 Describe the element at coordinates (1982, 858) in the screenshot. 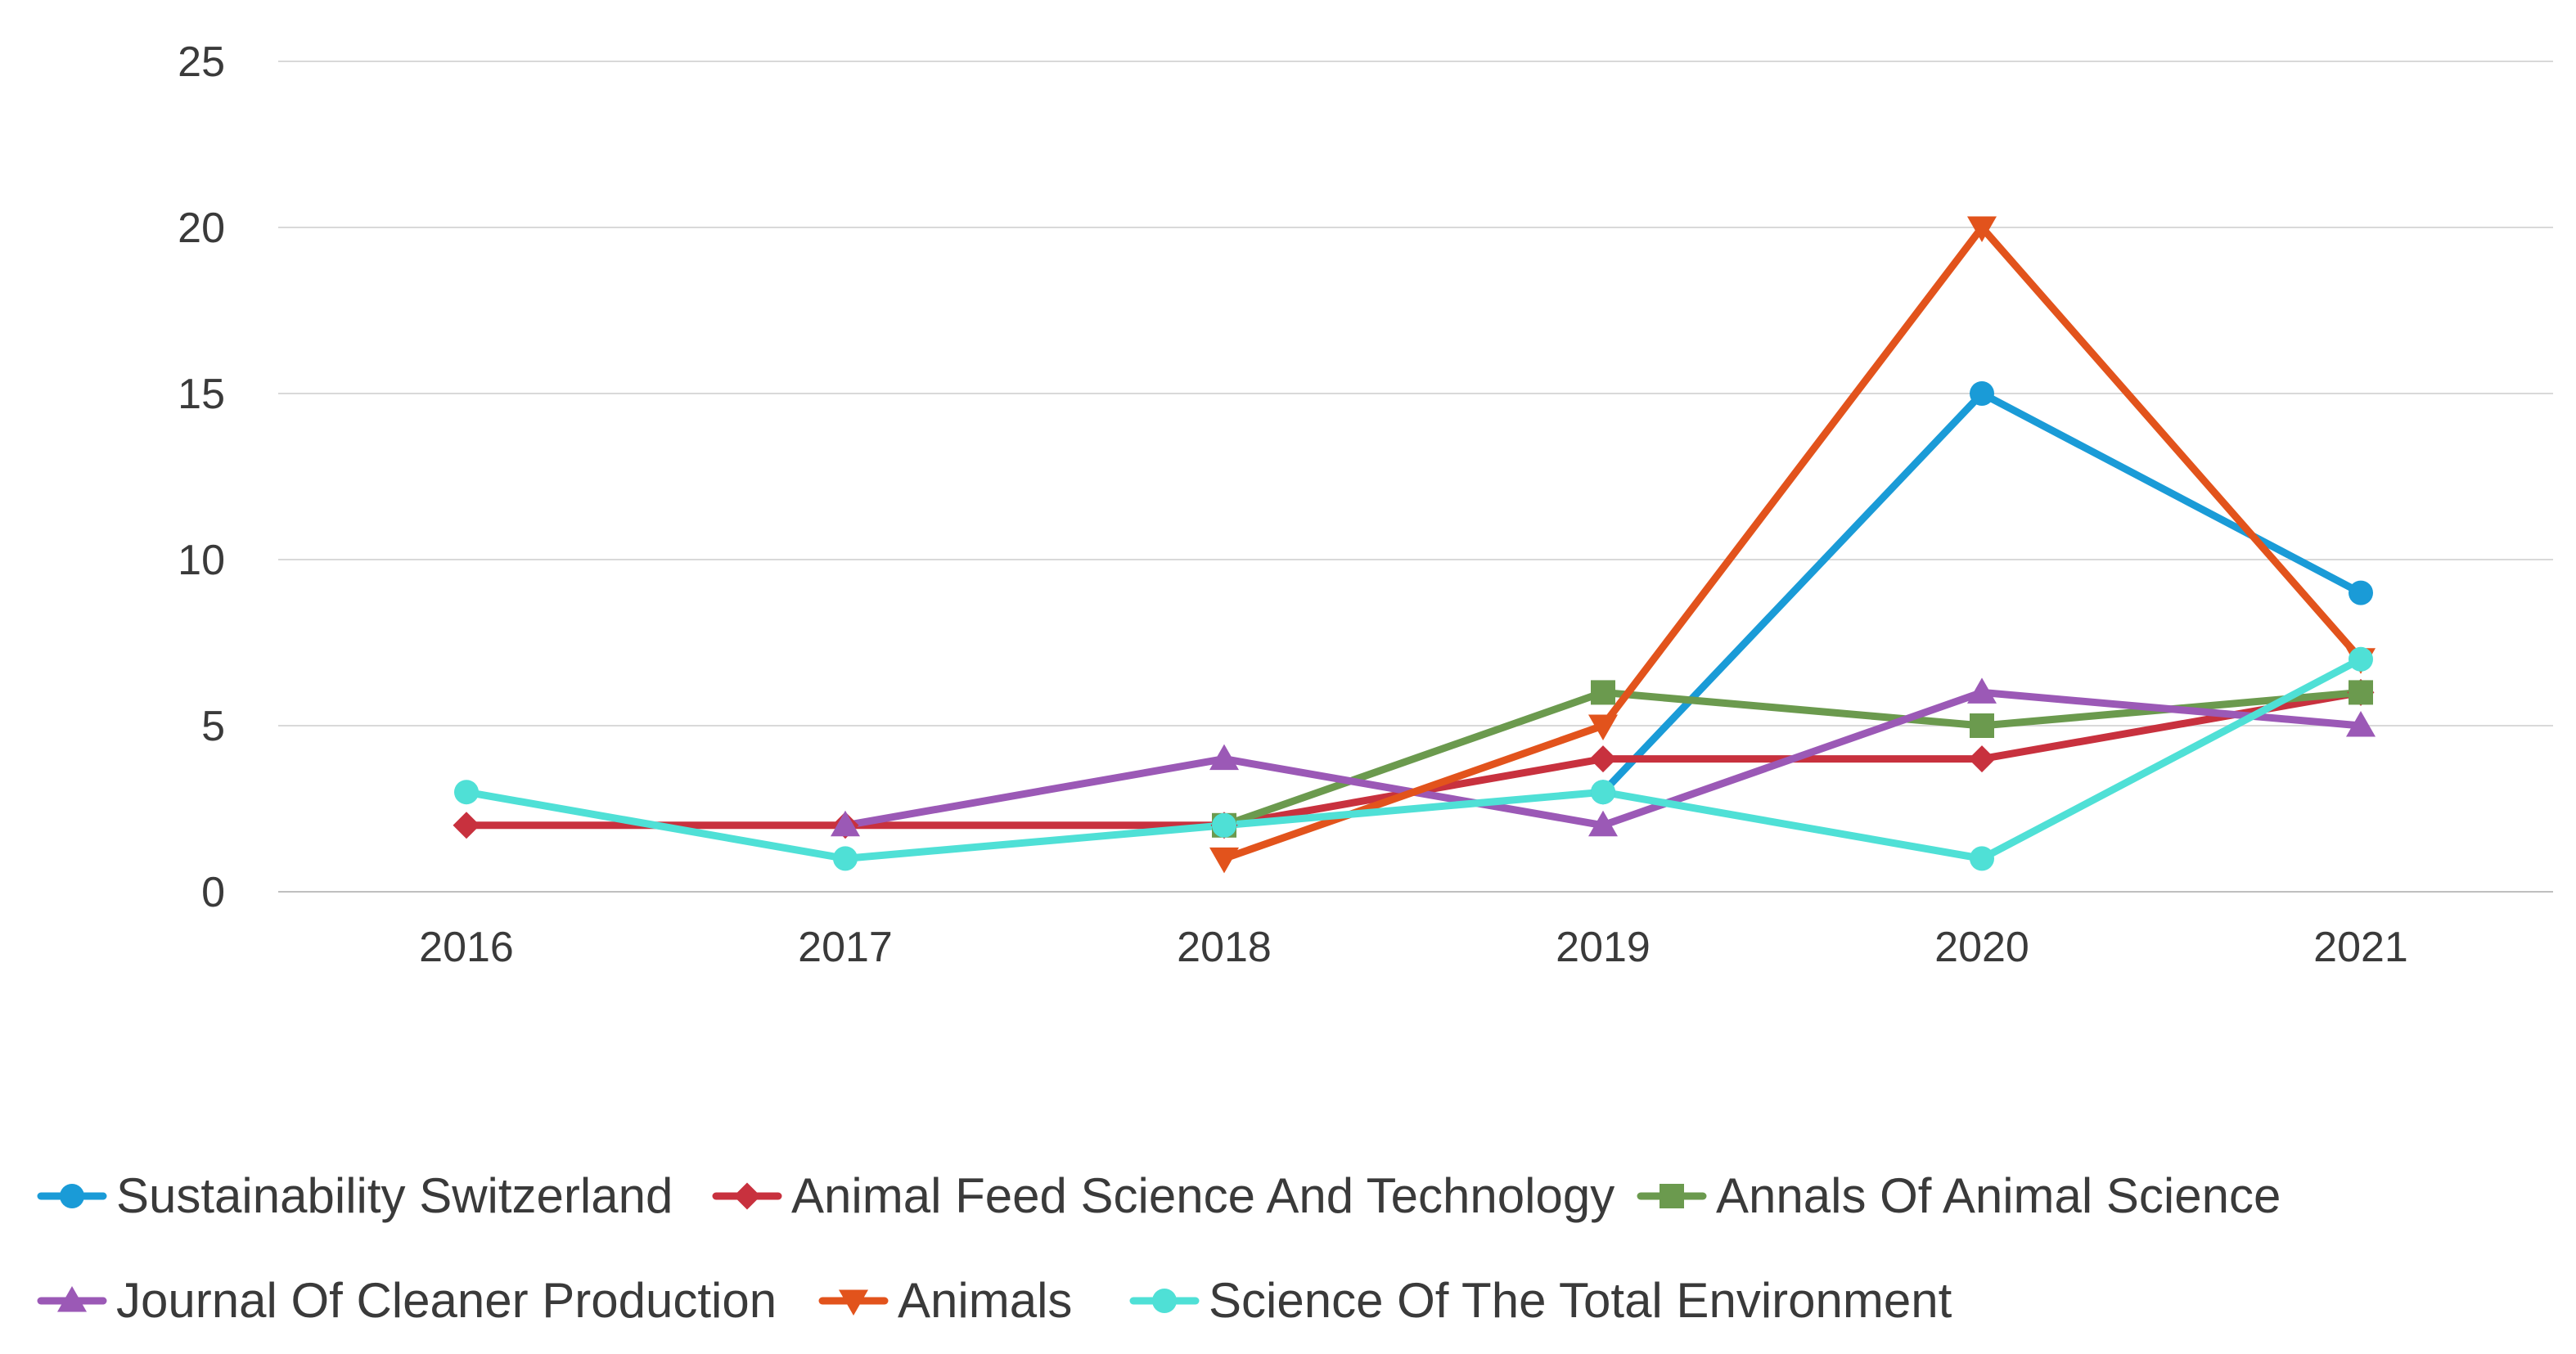

I see `data-point-science-of-the-total-environment-2020` at that location.